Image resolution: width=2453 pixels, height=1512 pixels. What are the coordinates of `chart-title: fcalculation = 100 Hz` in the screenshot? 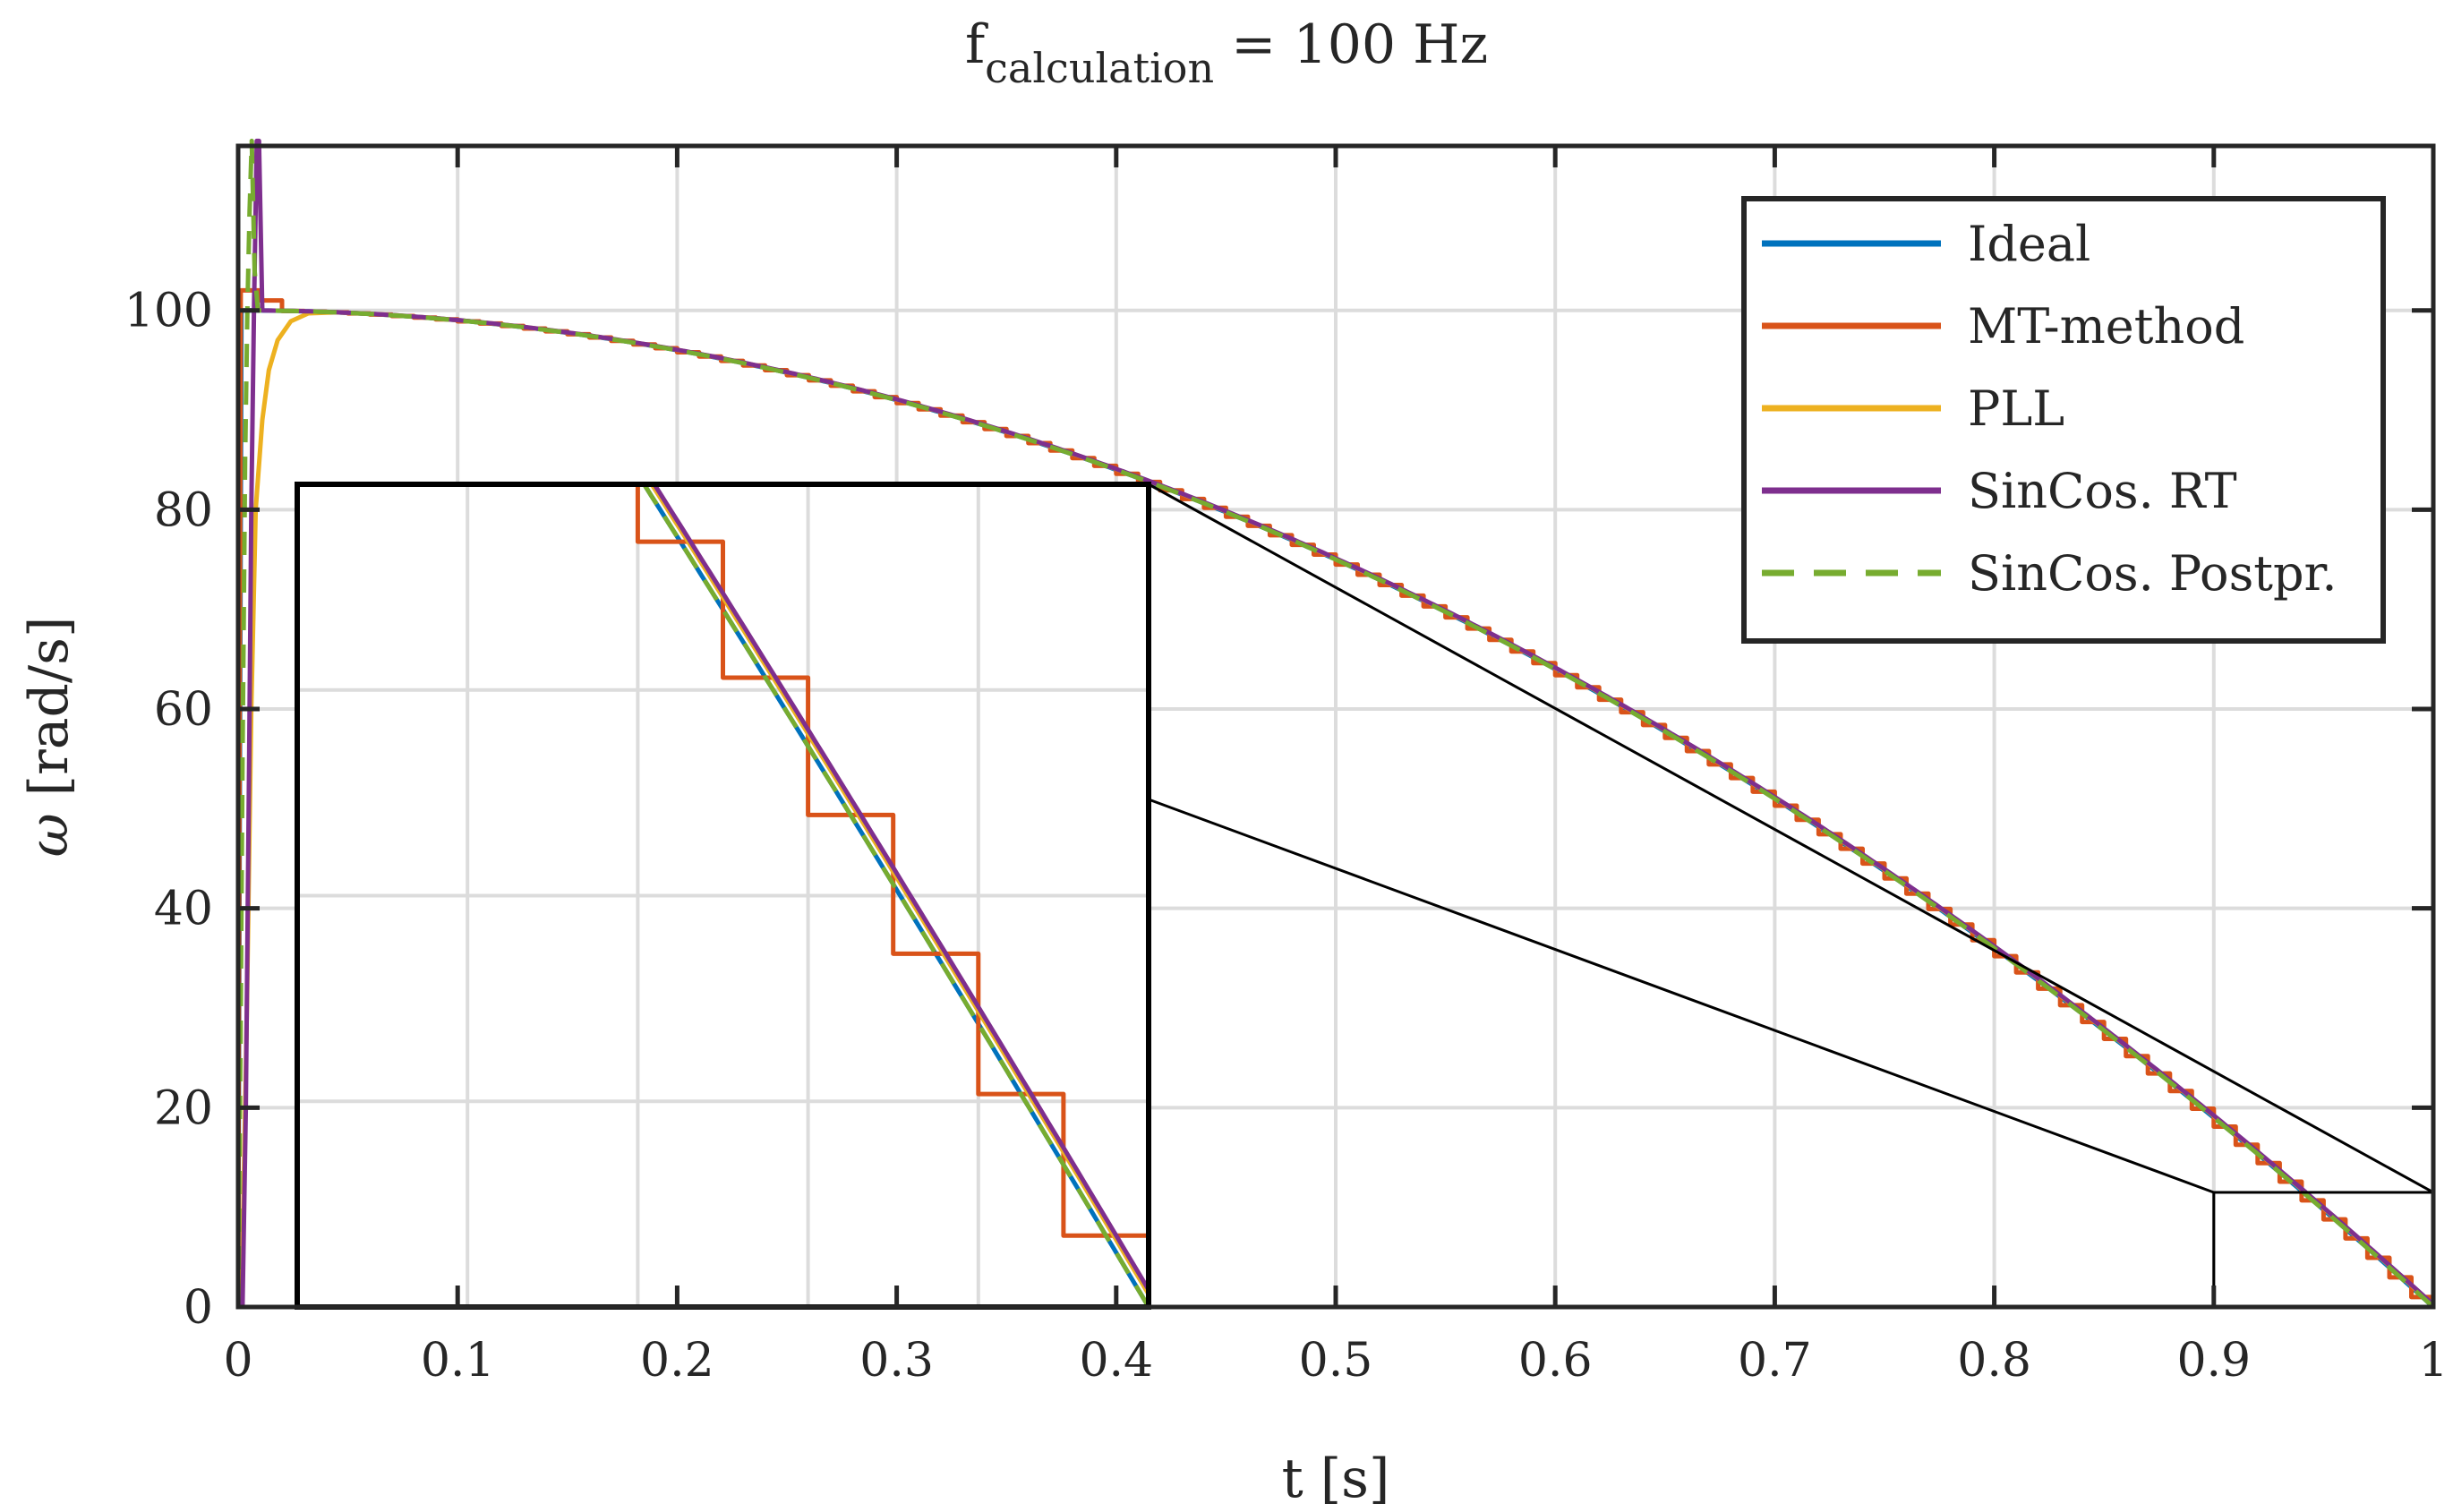 It's located at (1226, 52).